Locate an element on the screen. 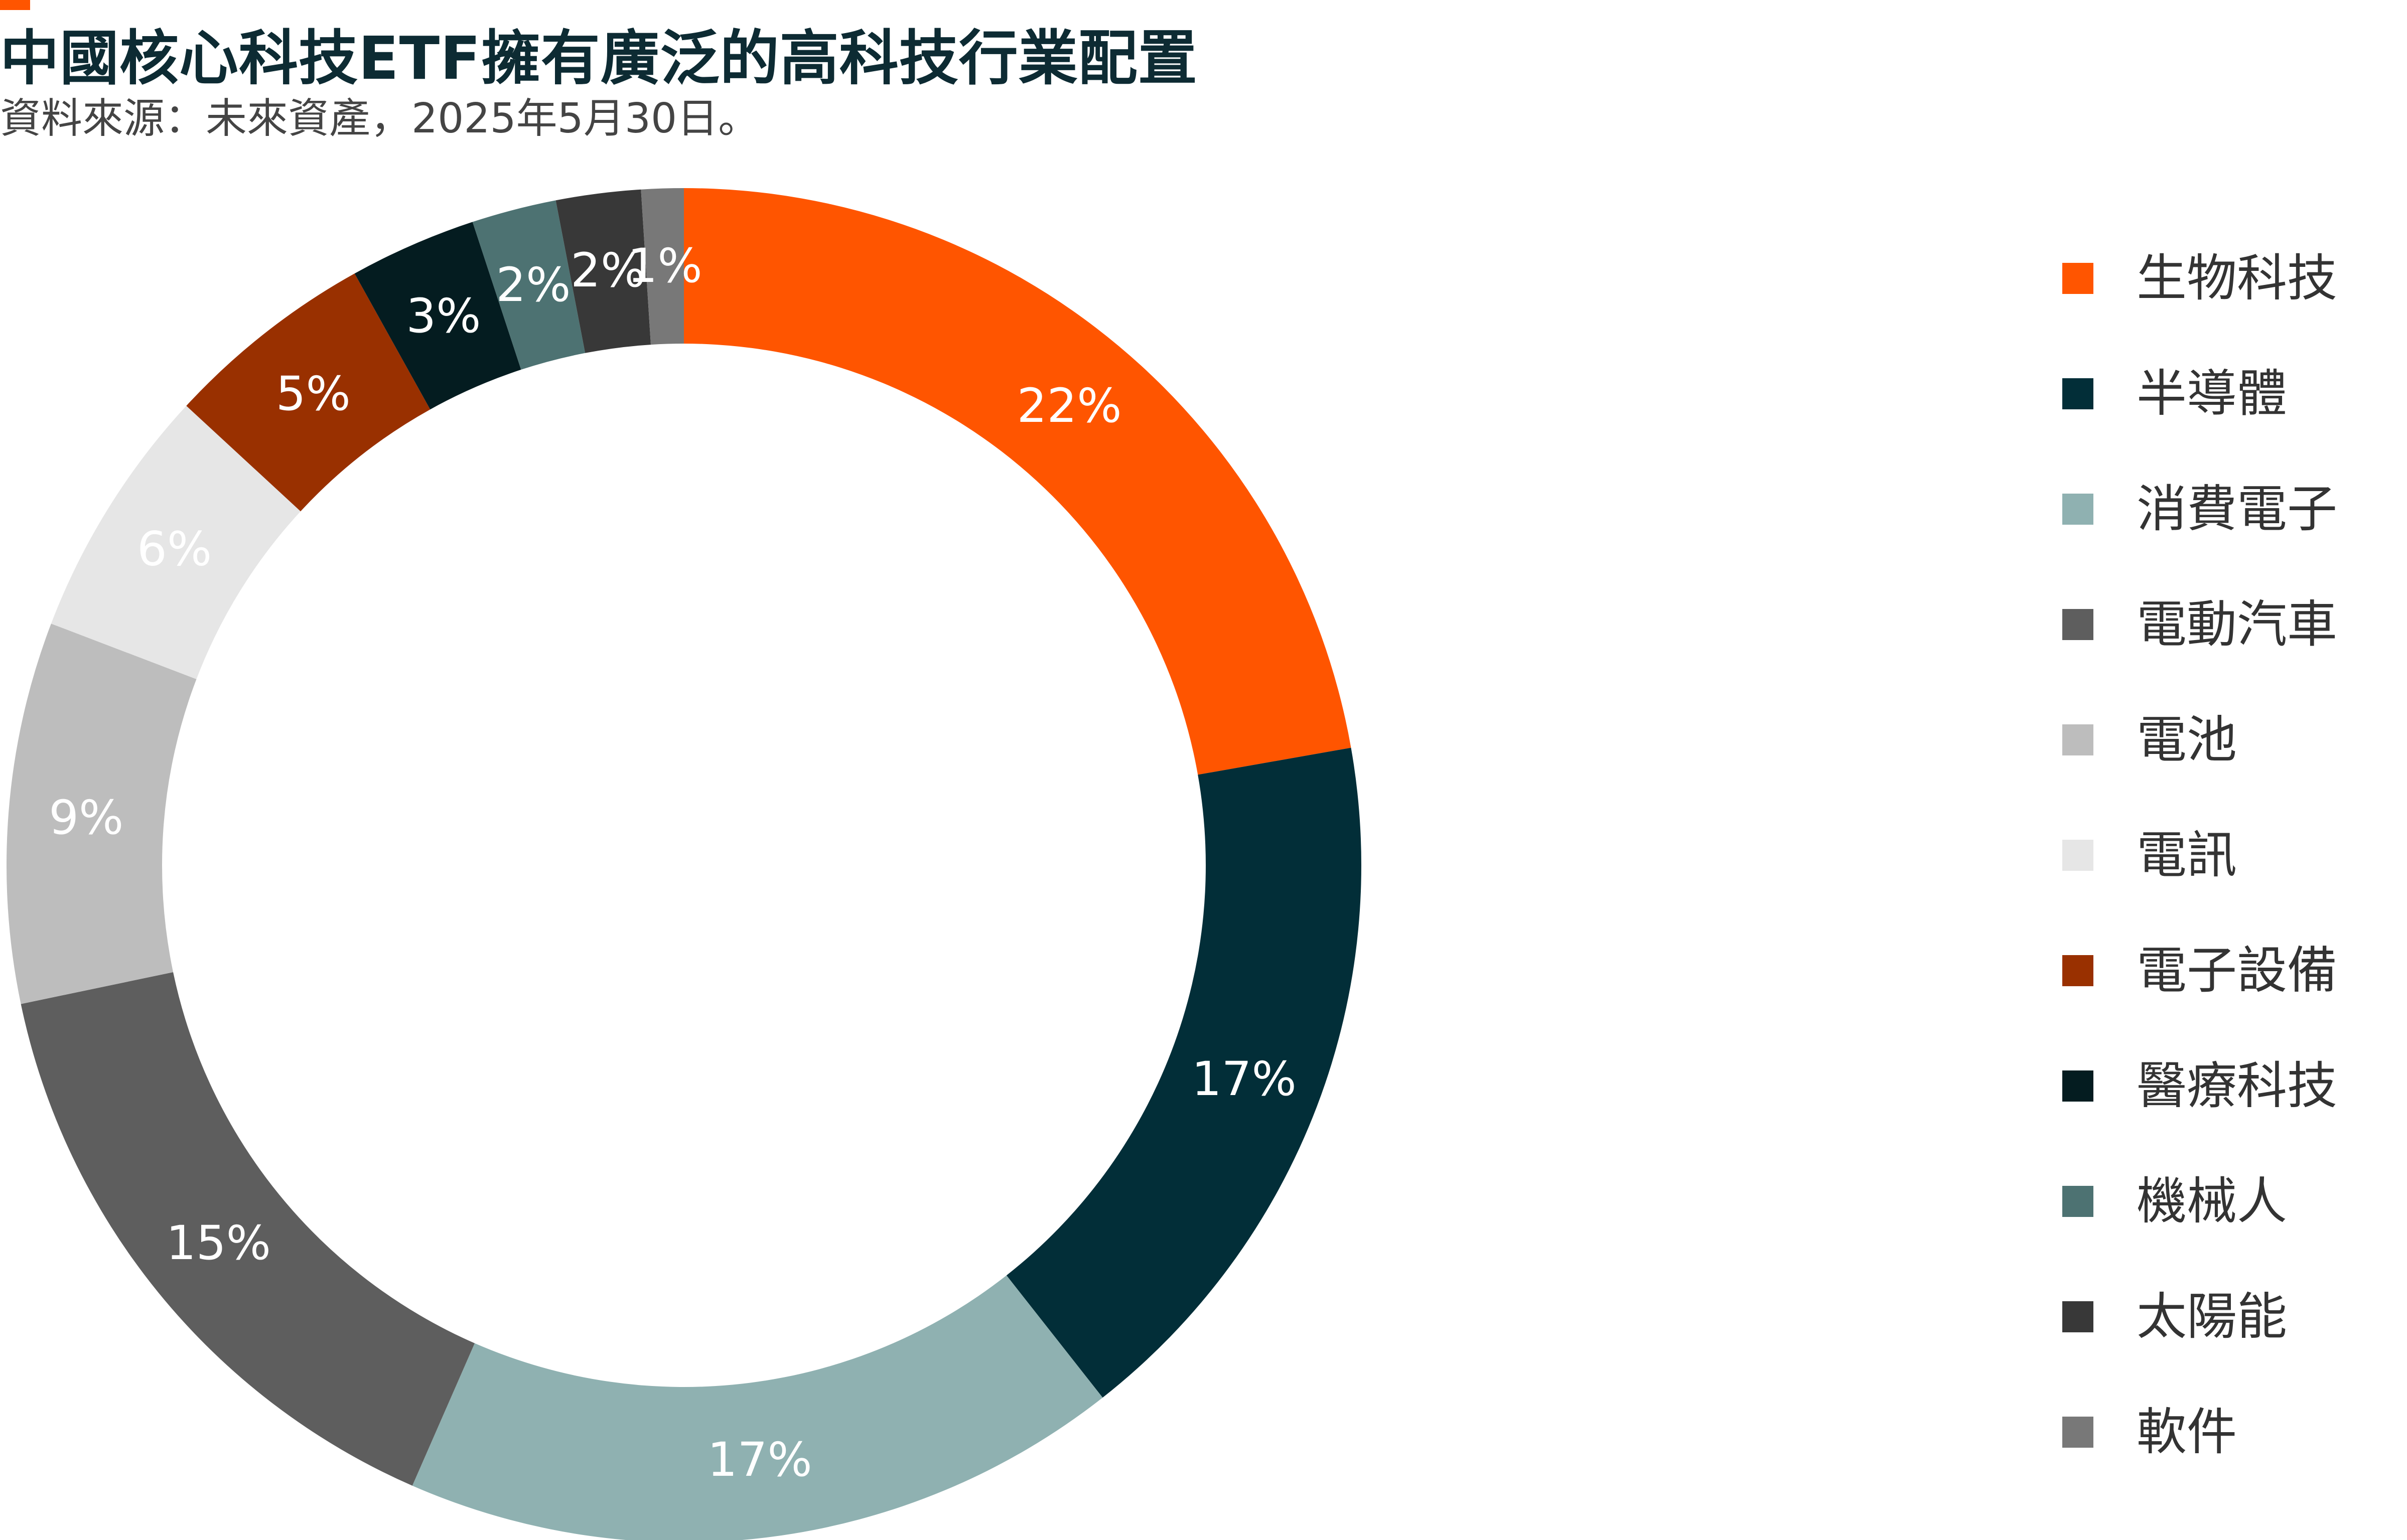  legend-label: 電動汽車 is located at coordinates (2237, 624).